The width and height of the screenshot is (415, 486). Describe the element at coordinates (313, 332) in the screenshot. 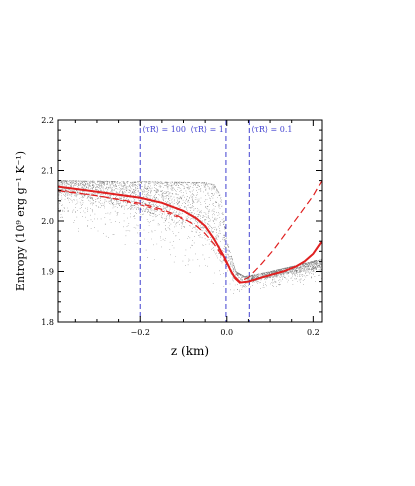

I see `x-tick-label: 0.2` at that location.